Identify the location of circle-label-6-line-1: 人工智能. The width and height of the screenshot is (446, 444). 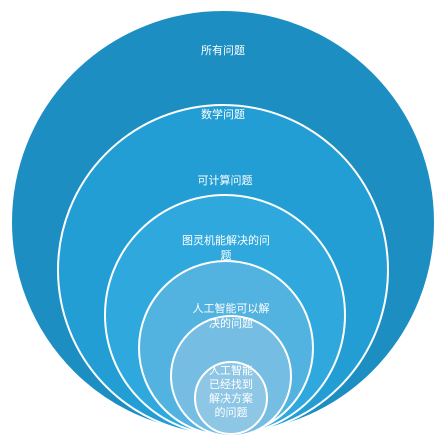
(231, 370).